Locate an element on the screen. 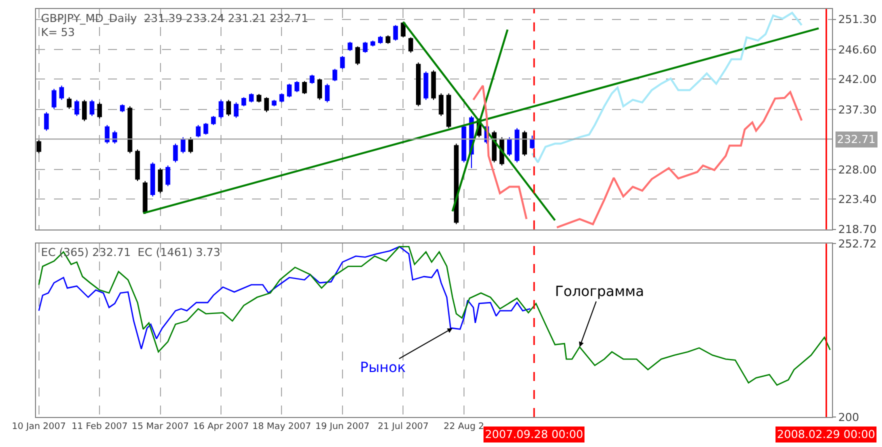 The width and height of the screenshot is (882, 447). x-tick-label: 10 Jan 2007 is located at coordinates (39, 427).